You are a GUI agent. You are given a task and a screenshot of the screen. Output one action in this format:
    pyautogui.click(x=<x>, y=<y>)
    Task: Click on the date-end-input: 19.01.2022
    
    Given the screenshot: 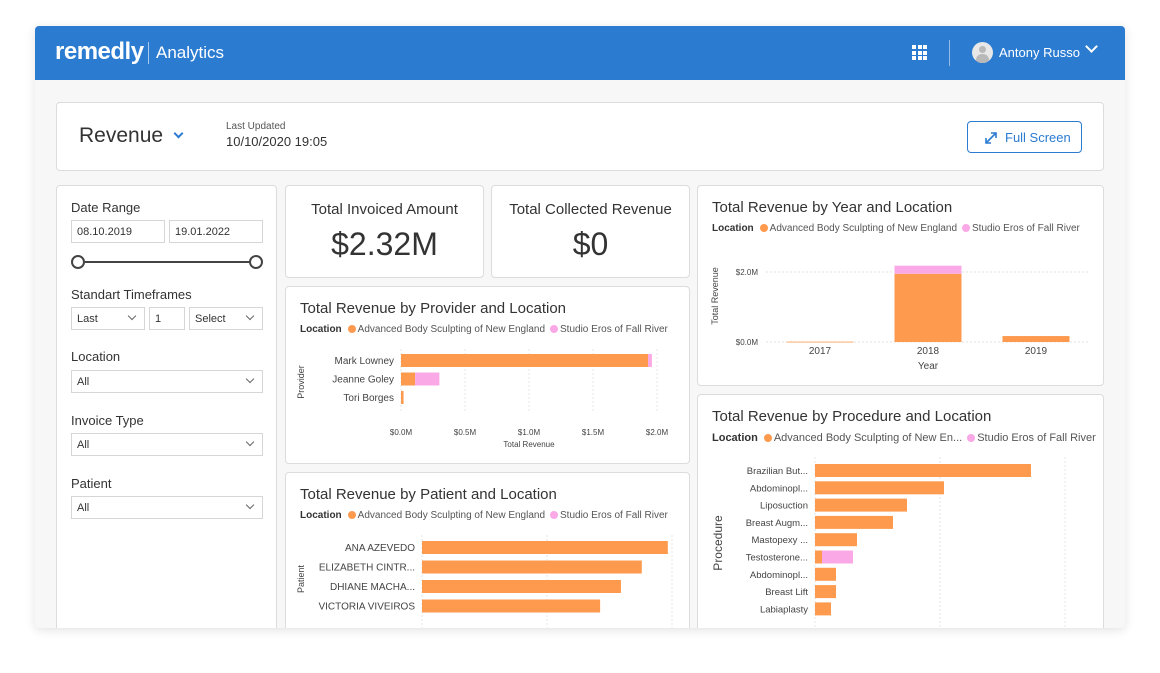 What is the action you would take?
    pyautogui.click(x=216, y=231)
    